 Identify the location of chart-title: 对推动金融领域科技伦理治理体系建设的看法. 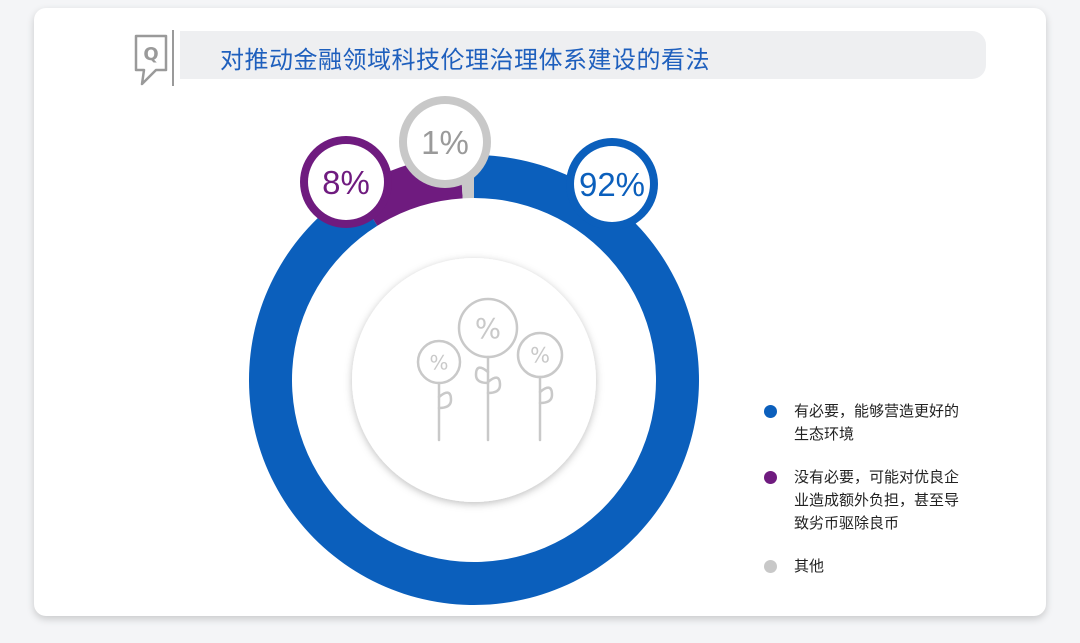
(465, 60).